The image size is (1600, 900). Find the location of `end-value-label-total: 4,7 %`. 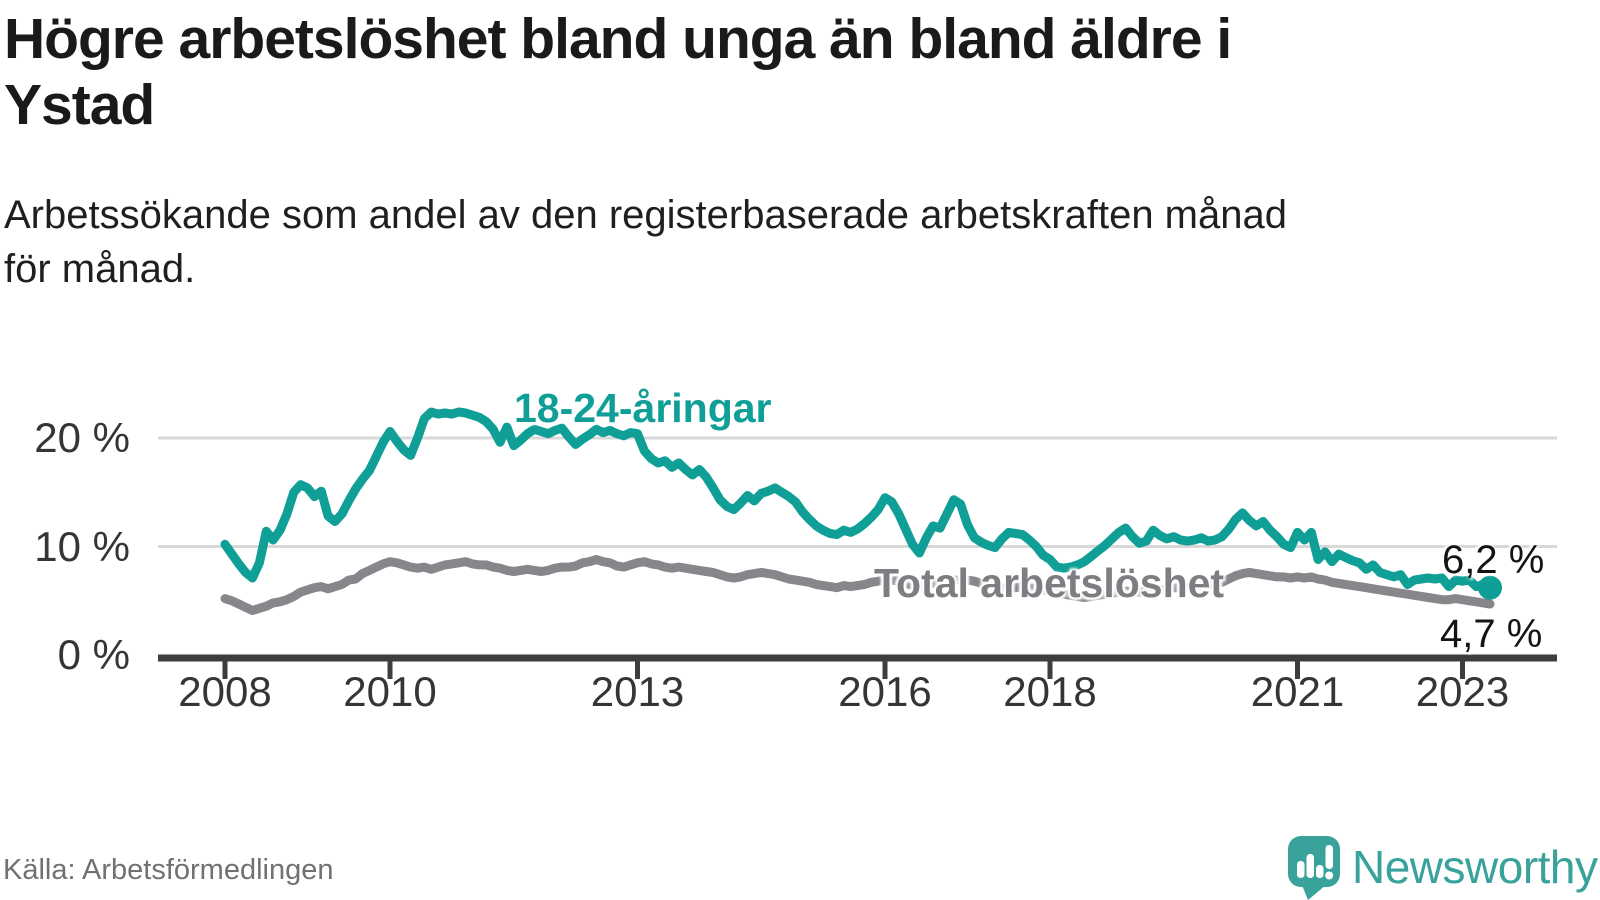

end-value-label-total: 4,7 % is located at coordinates (1491, 634).